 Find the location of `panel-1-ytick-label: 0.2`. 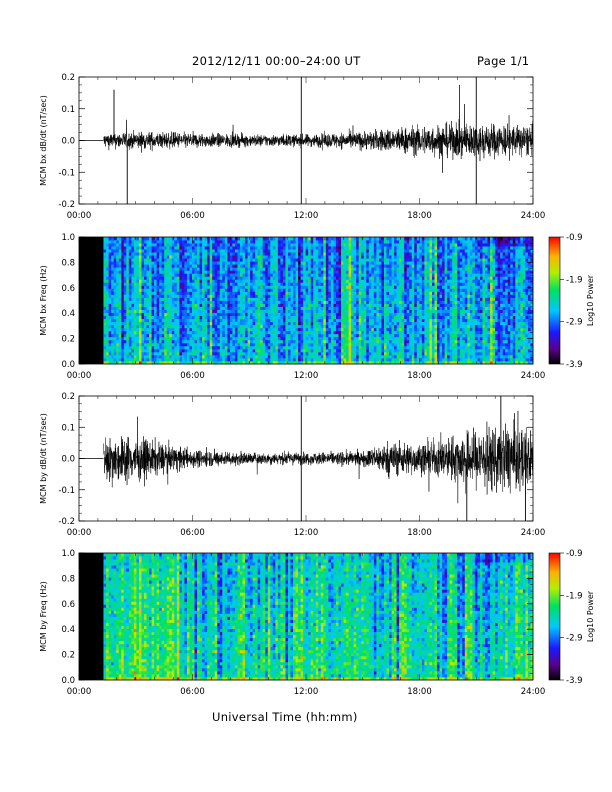

panel-1-ytick-label: 0.2 is located at coordinates (68, 78).